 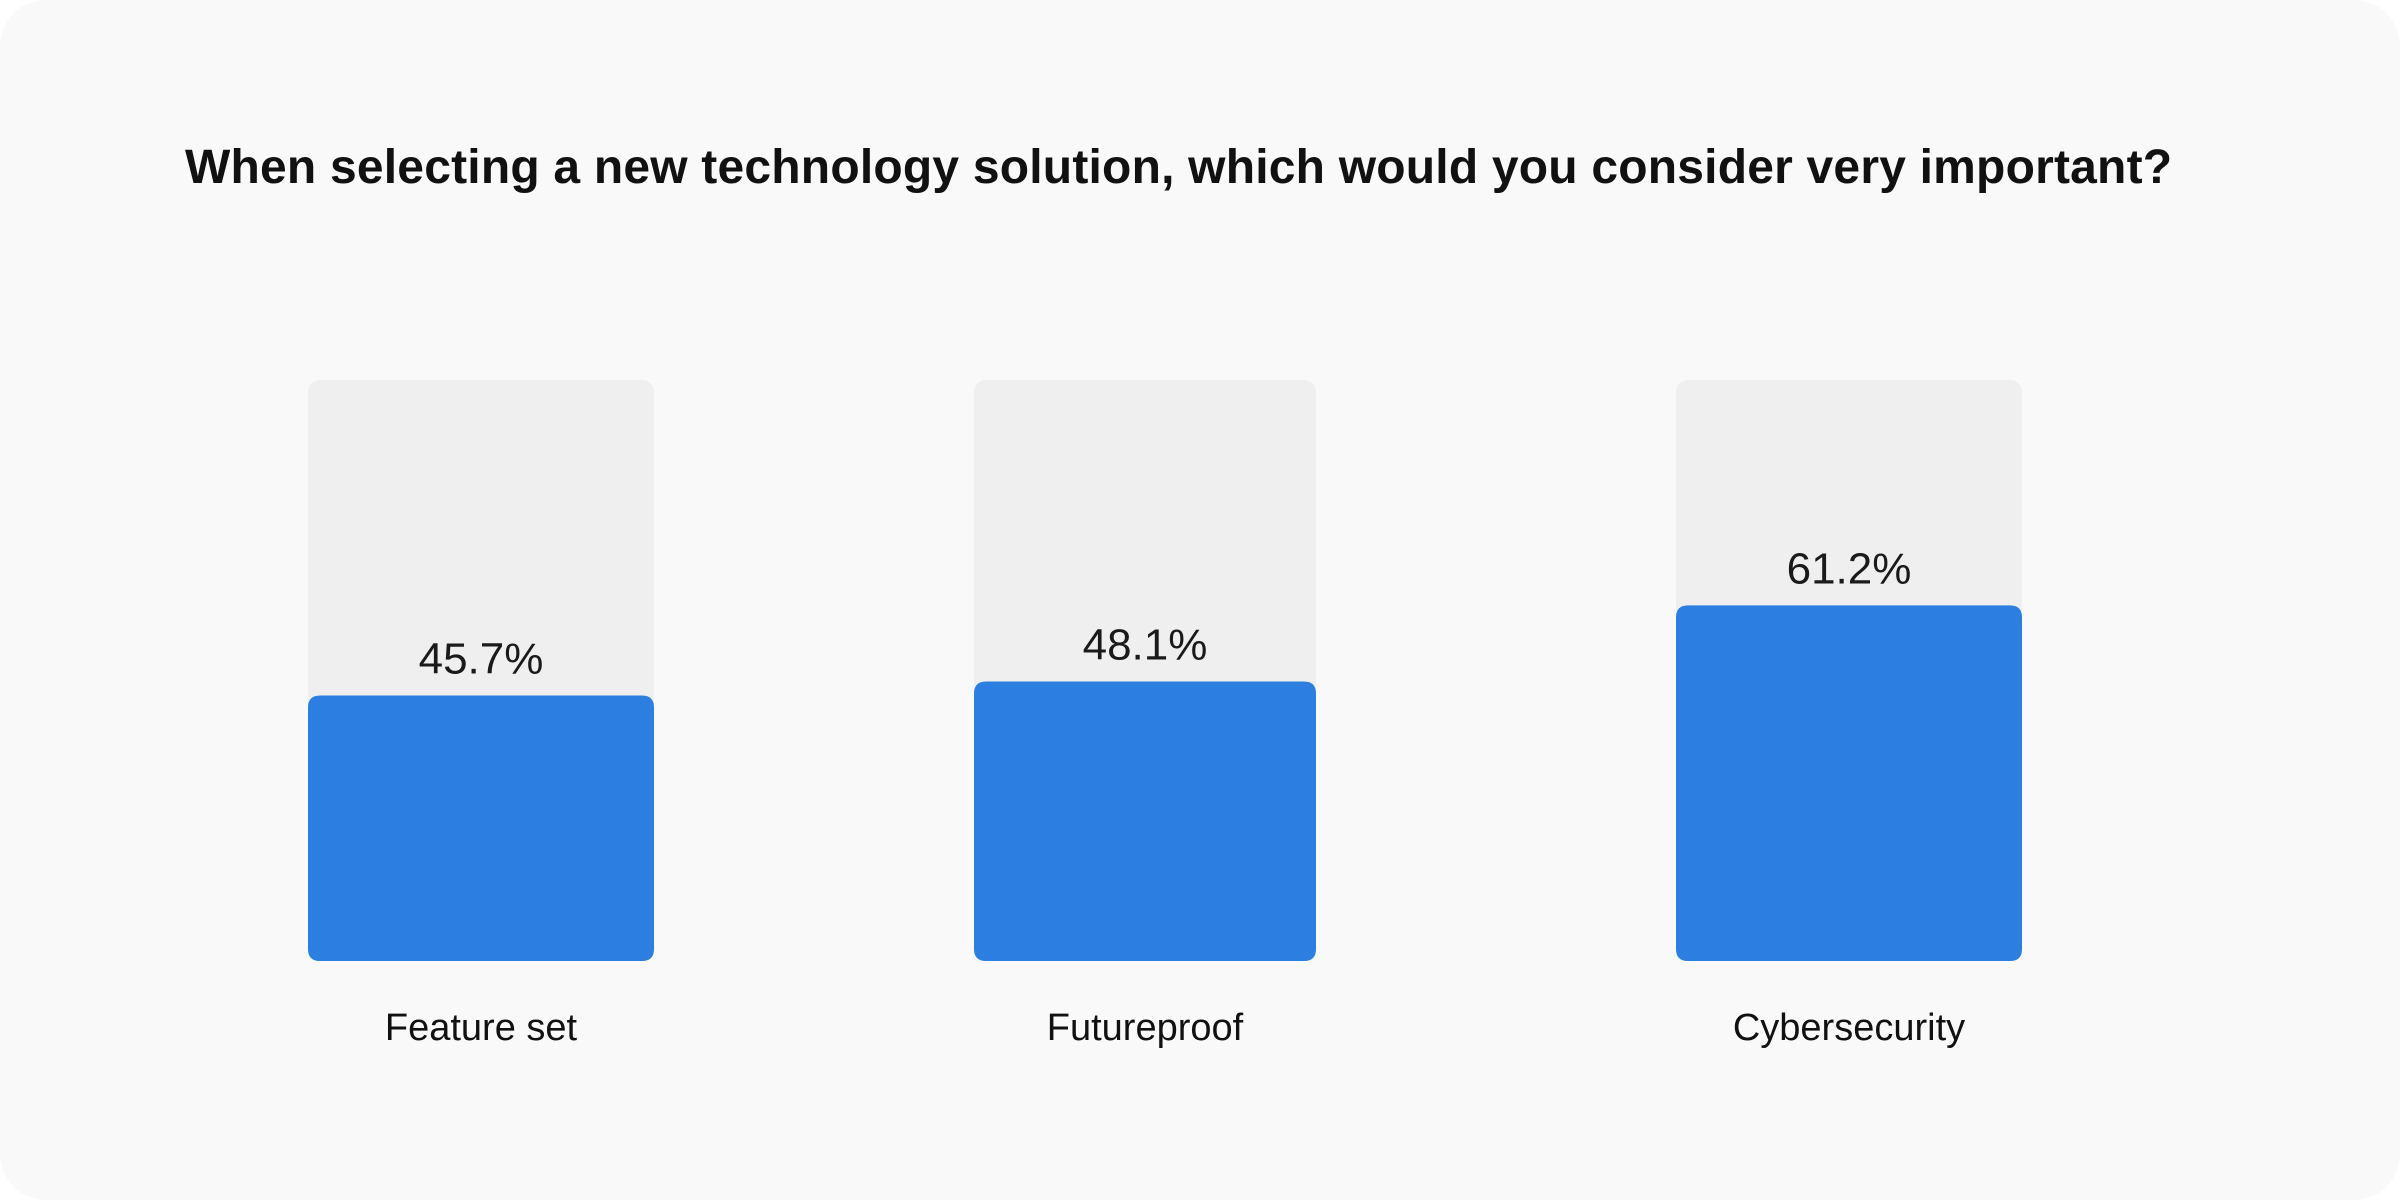 I want to click on value-label-0: 45.7%, so click(x=481, y=658).